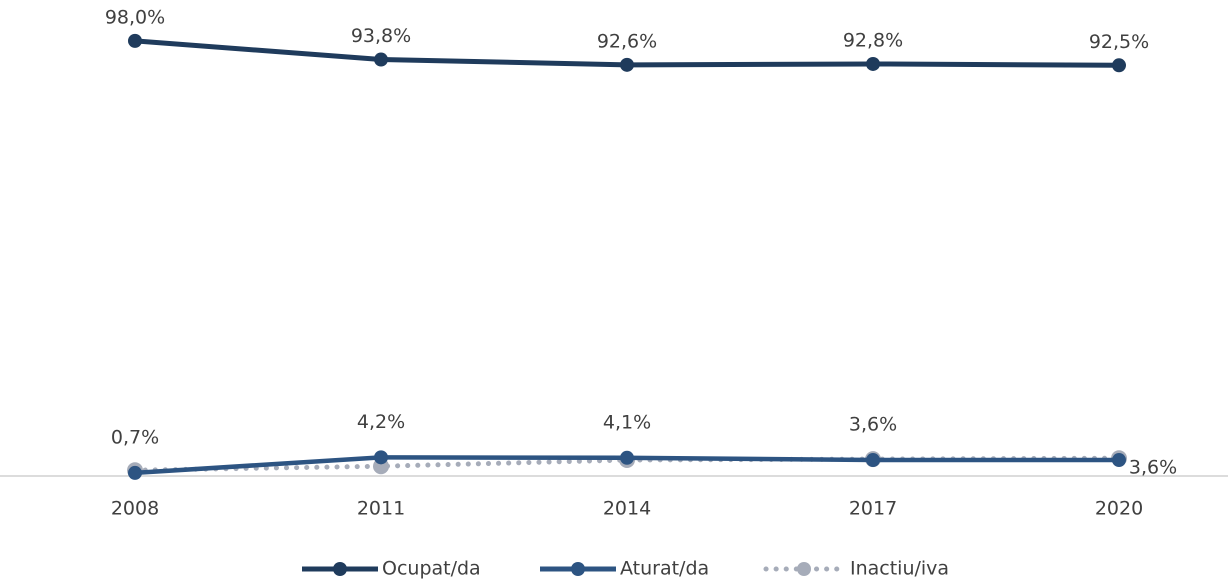  I want to click on data-label: 93,8%, so click(381, 36).